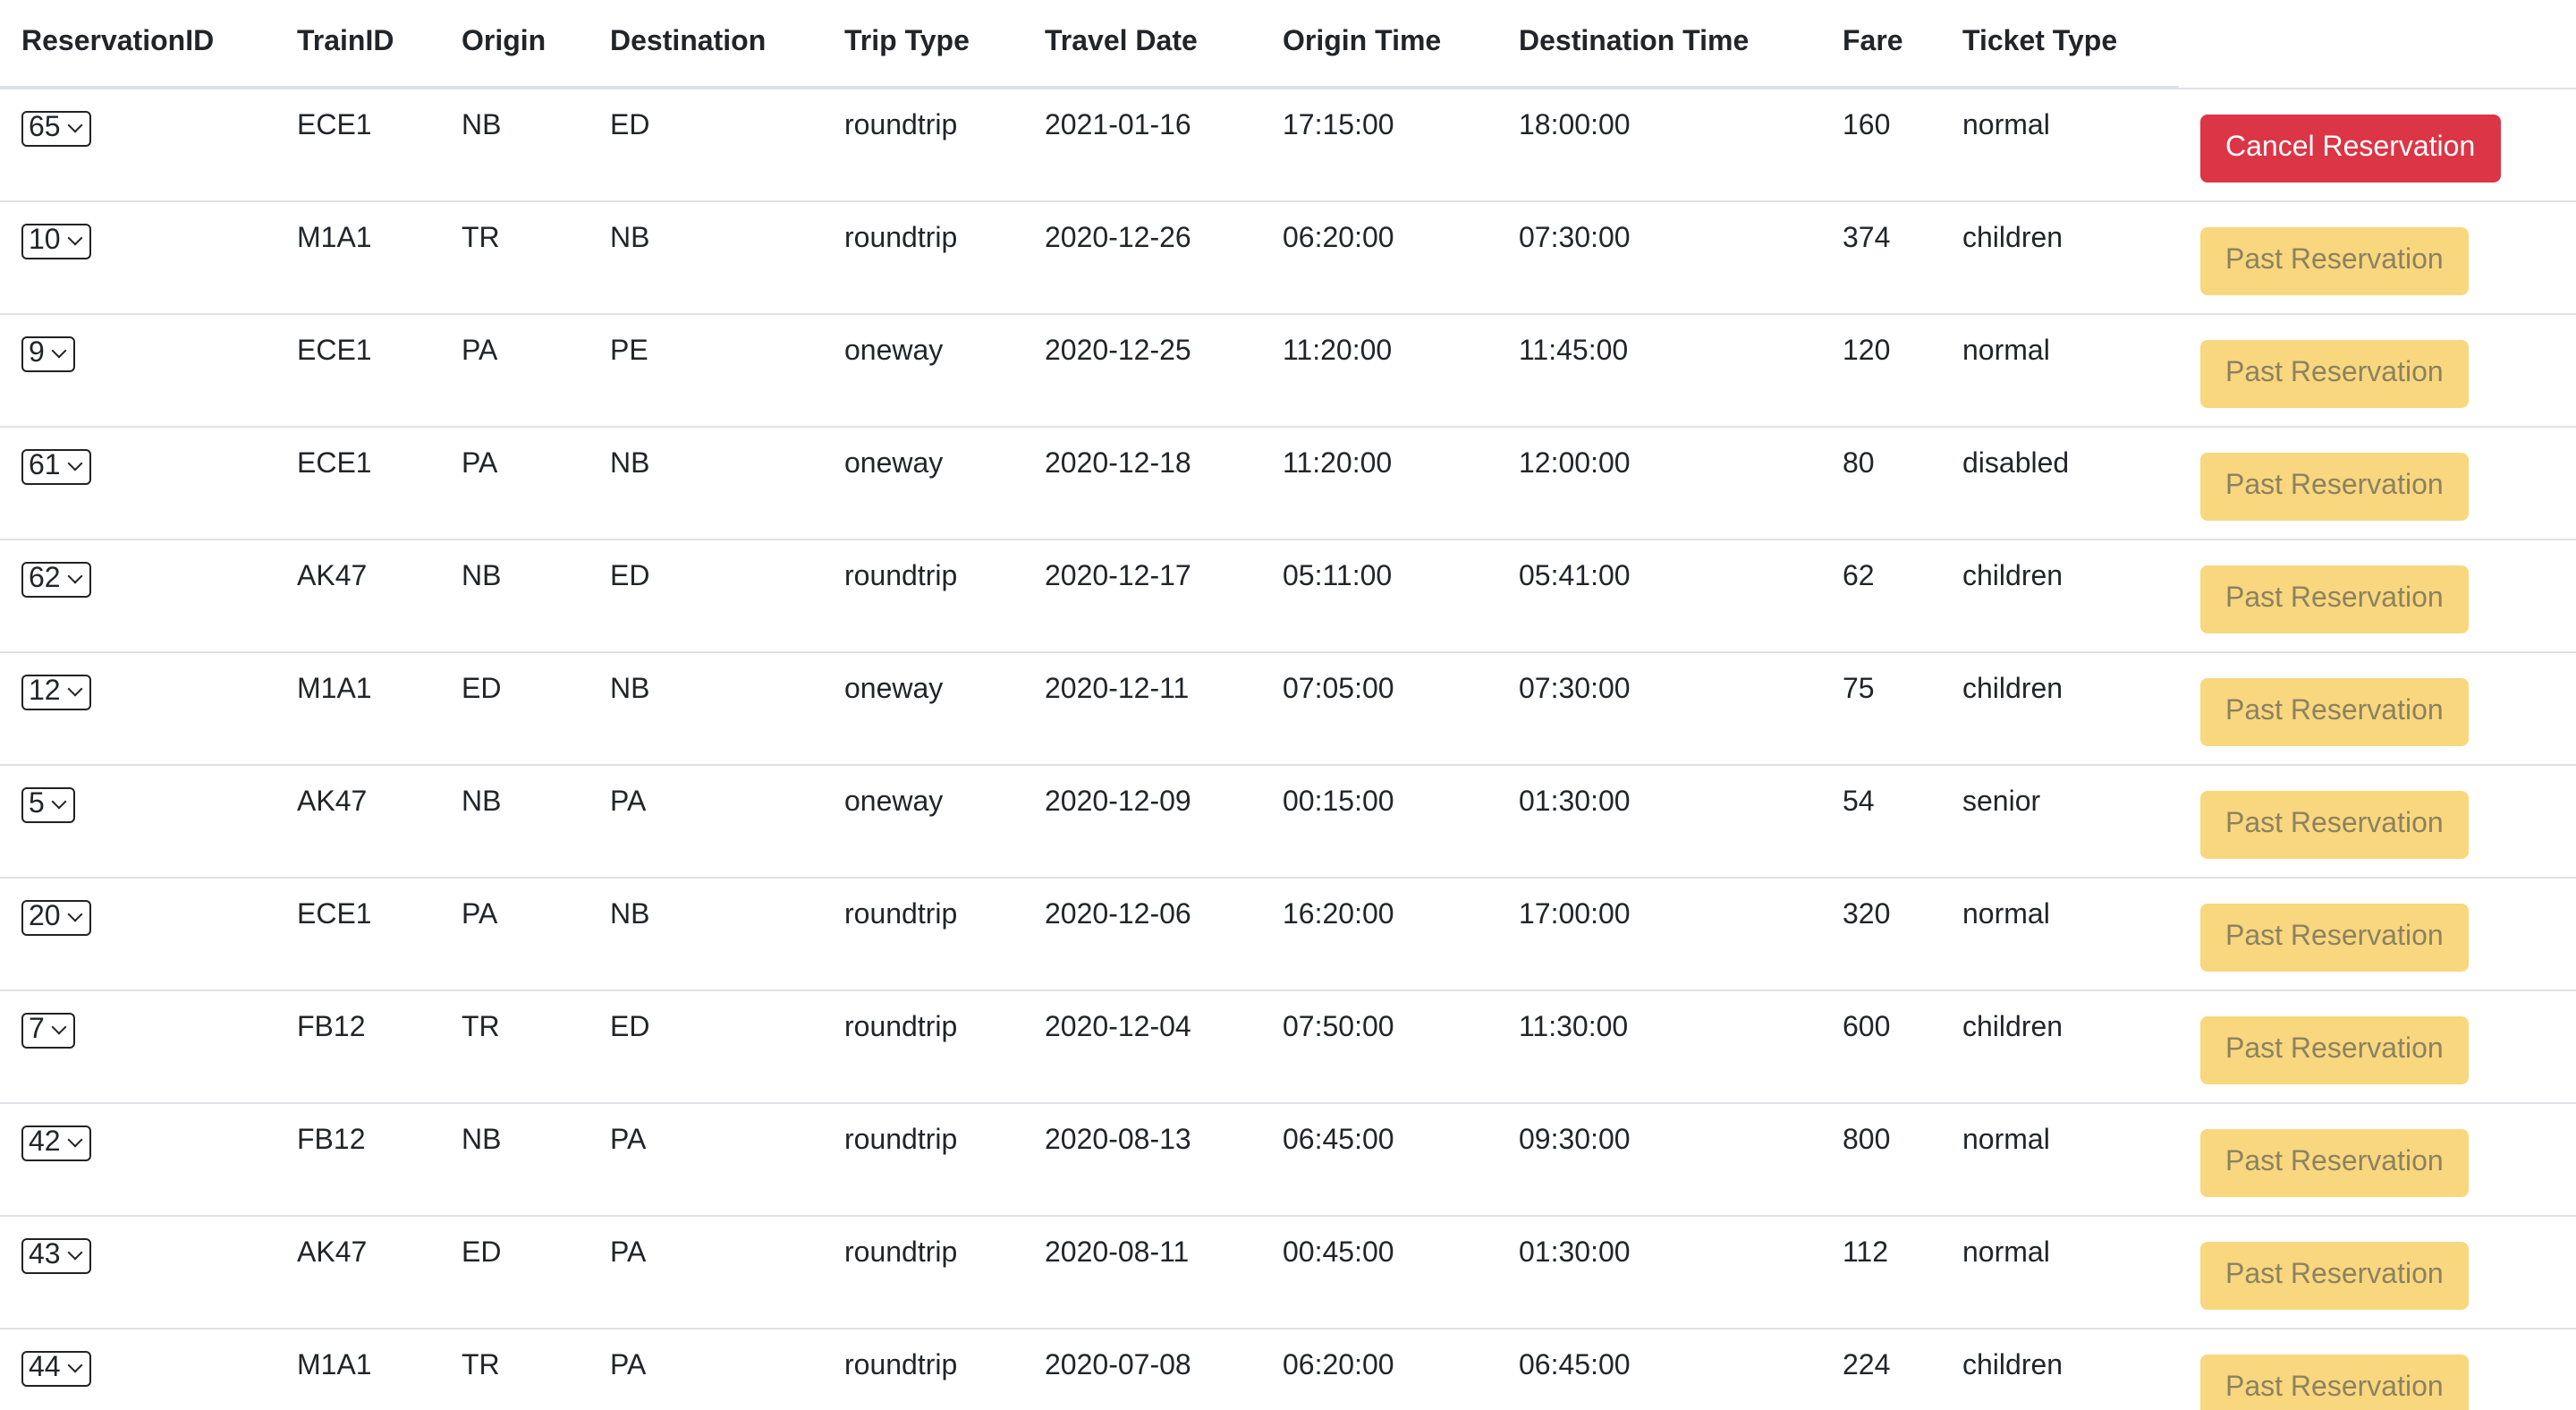 This screenshot has height=1410, width=2576. I want to click on cell-origin-time: 16:20:00, so click(1379, 933).